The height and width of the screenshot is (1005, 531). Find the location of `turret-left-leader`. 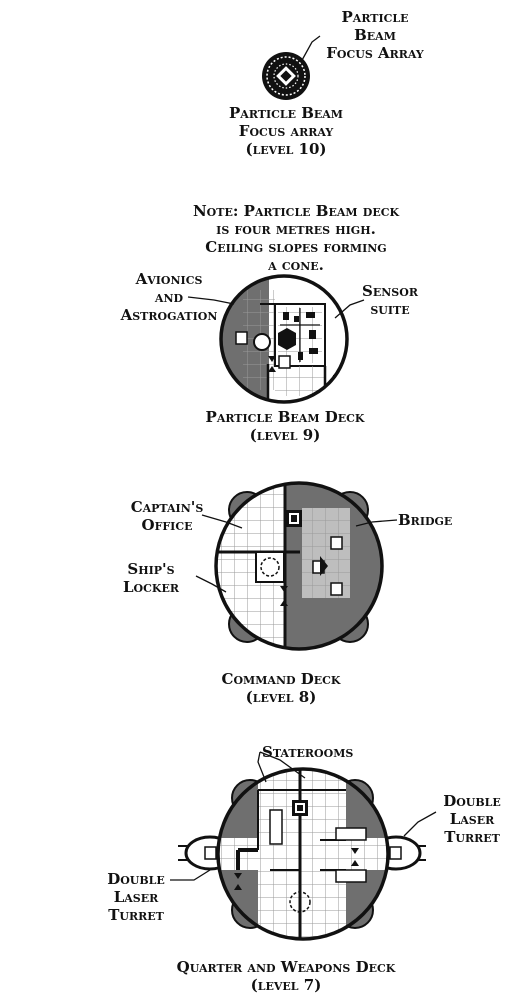

turret-left-leader is located at coordinates (190, 875).